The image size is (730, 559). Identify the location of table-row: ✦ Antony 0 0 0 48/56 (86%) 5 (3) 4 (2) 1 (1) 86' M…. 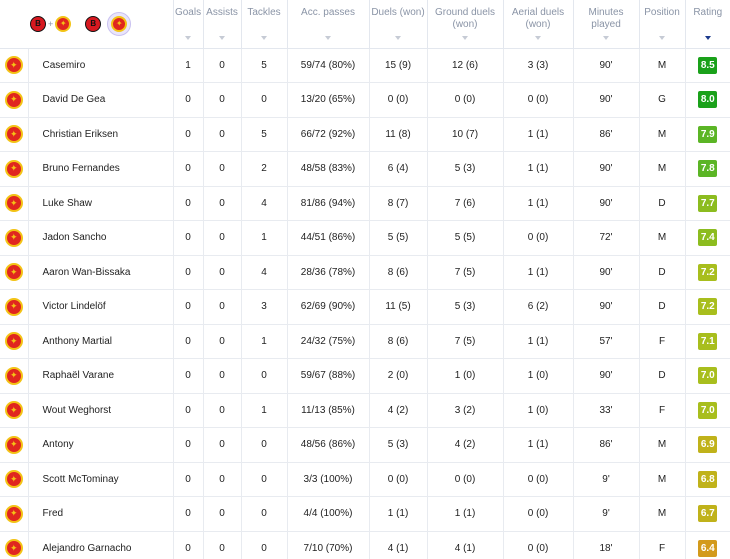
(365, 445).